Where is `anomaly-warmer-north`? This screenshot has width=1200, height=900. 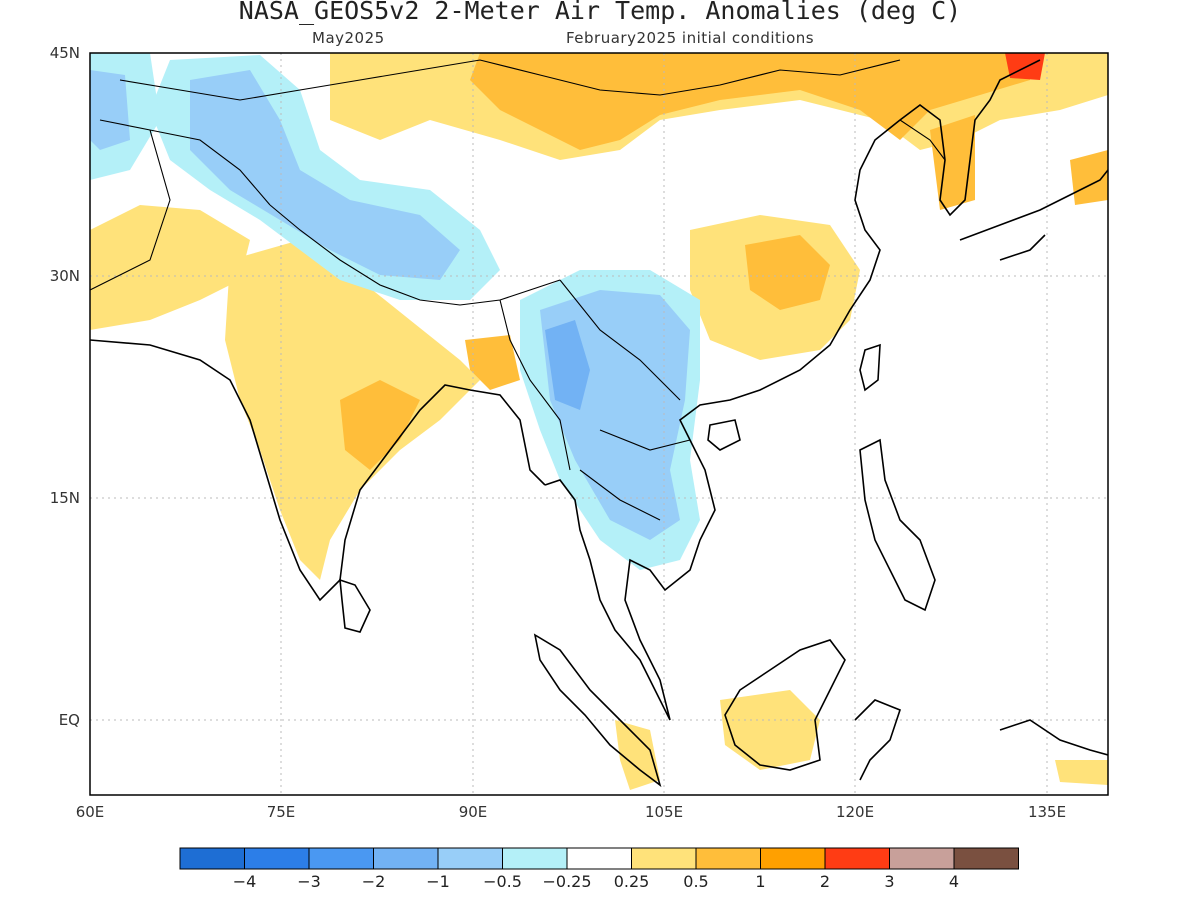
anomaly-warmer-north is located at coordinates (750, 101).